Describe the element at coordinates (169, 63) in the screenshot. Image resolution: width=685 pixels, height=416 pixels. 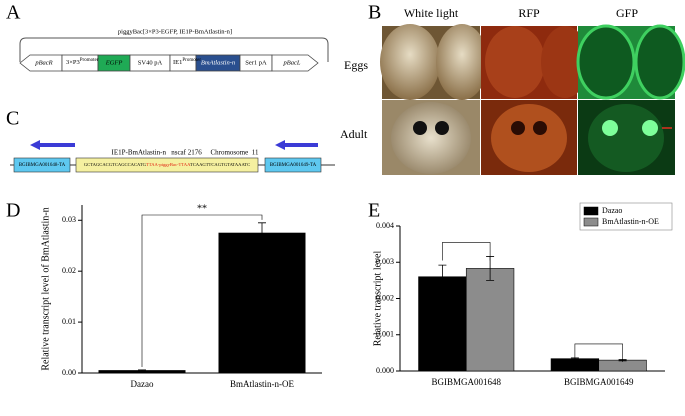
I see `construct-map` at that location.